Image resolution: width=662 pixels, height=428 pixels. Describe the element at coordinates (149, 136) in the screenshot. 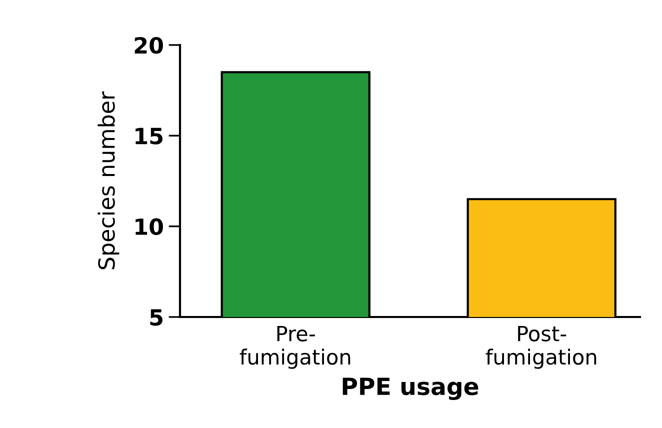

I see `y-tick-label: 15` at that location.